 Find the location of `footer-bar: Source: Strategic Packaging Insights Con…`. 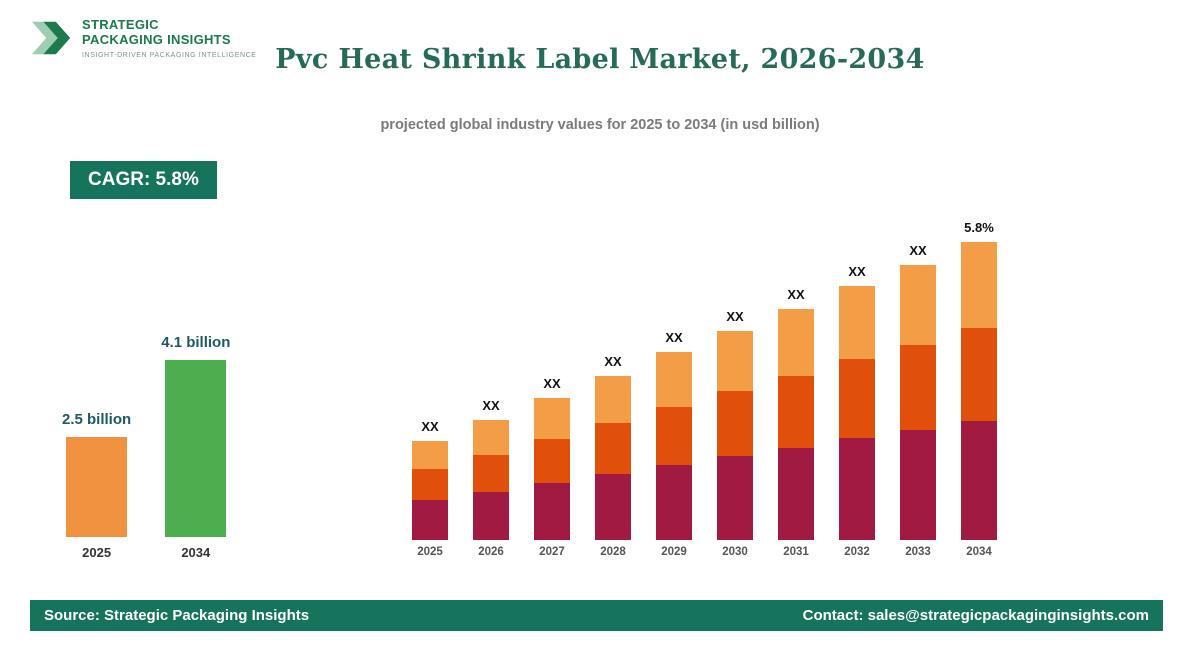

footer-bar: Source: Strategic Packaging Insights Con… is located at coordinates (596, 615).